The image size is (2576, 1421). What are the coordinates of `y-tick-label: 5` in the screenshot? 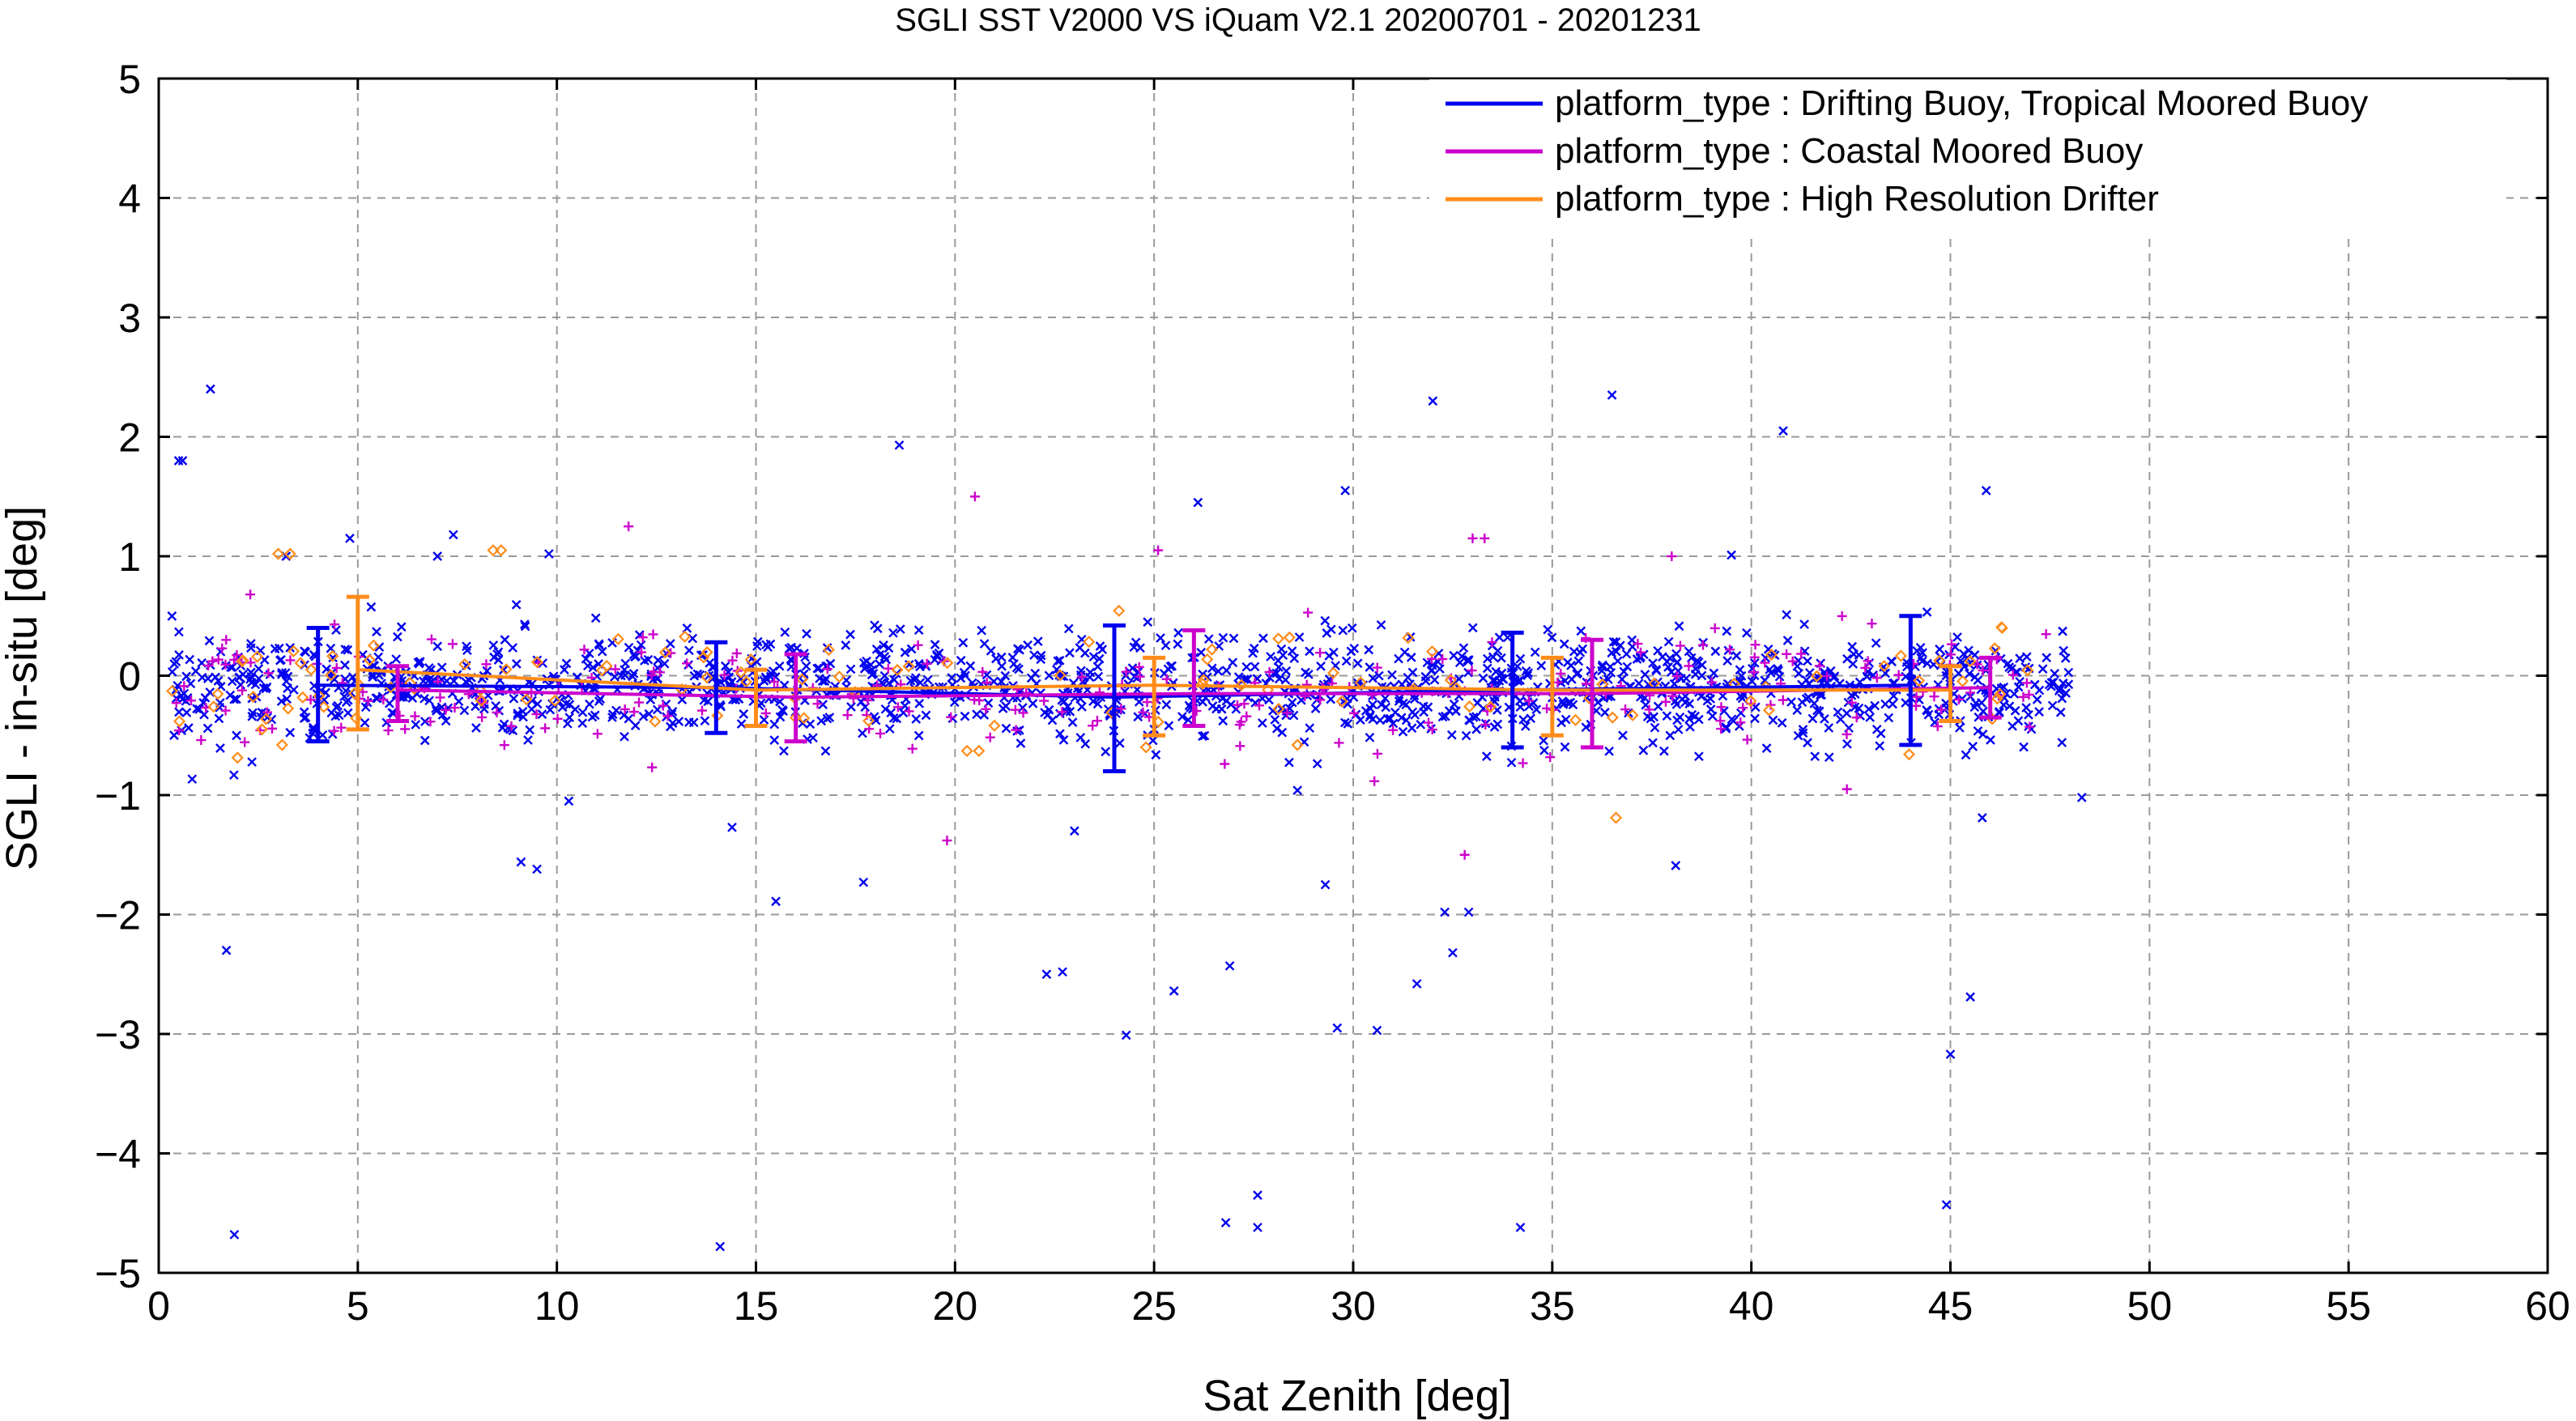 It's located at (129, 79).